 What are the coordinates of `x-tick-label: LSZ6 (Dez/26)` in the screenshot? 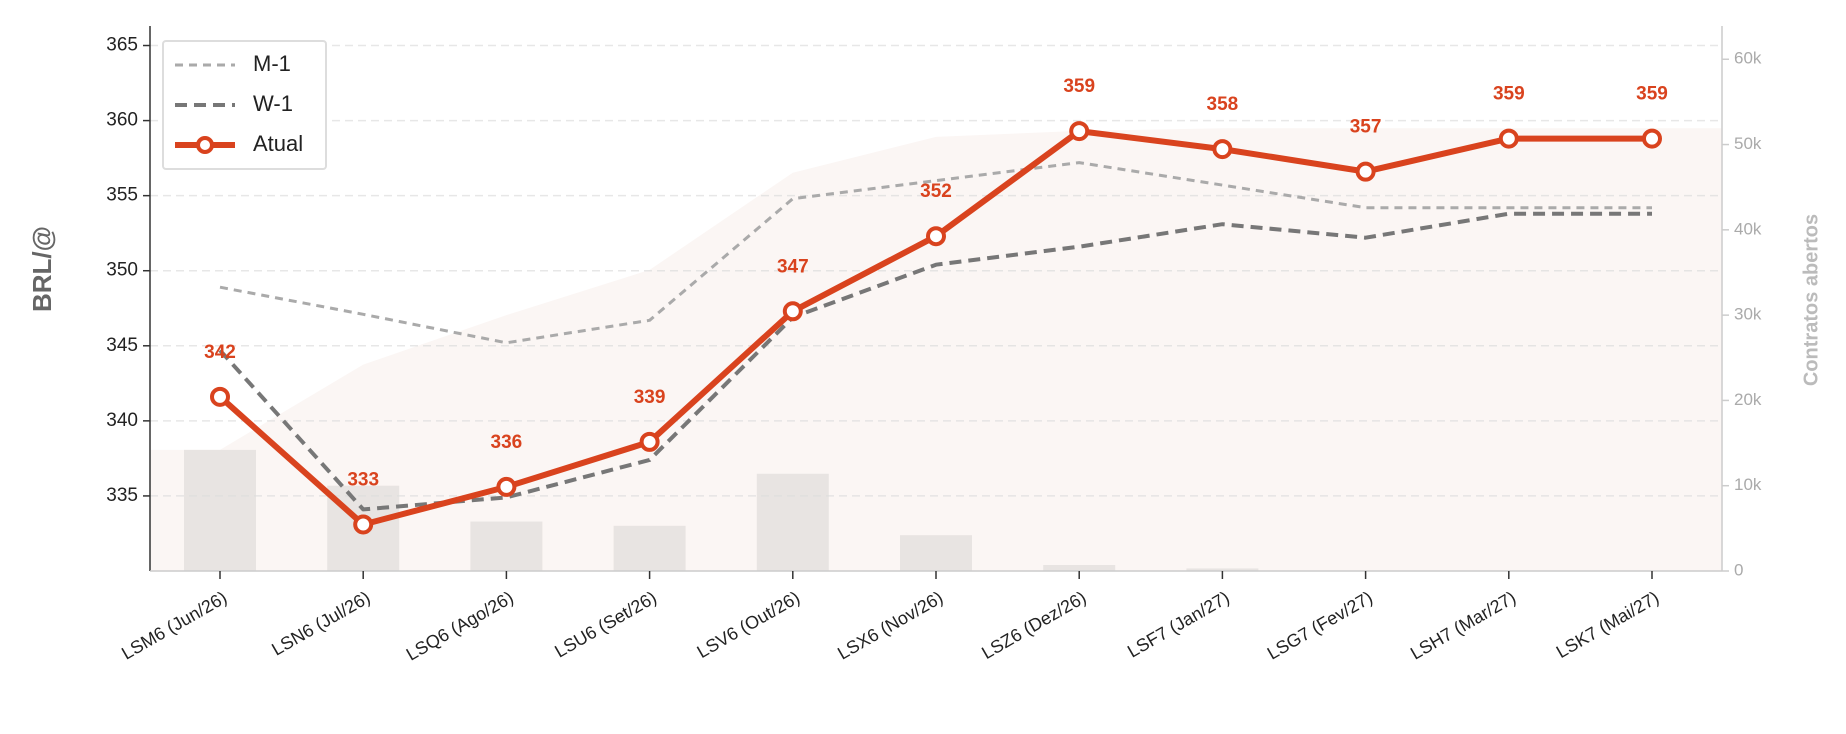 It's located at (1033, 625).